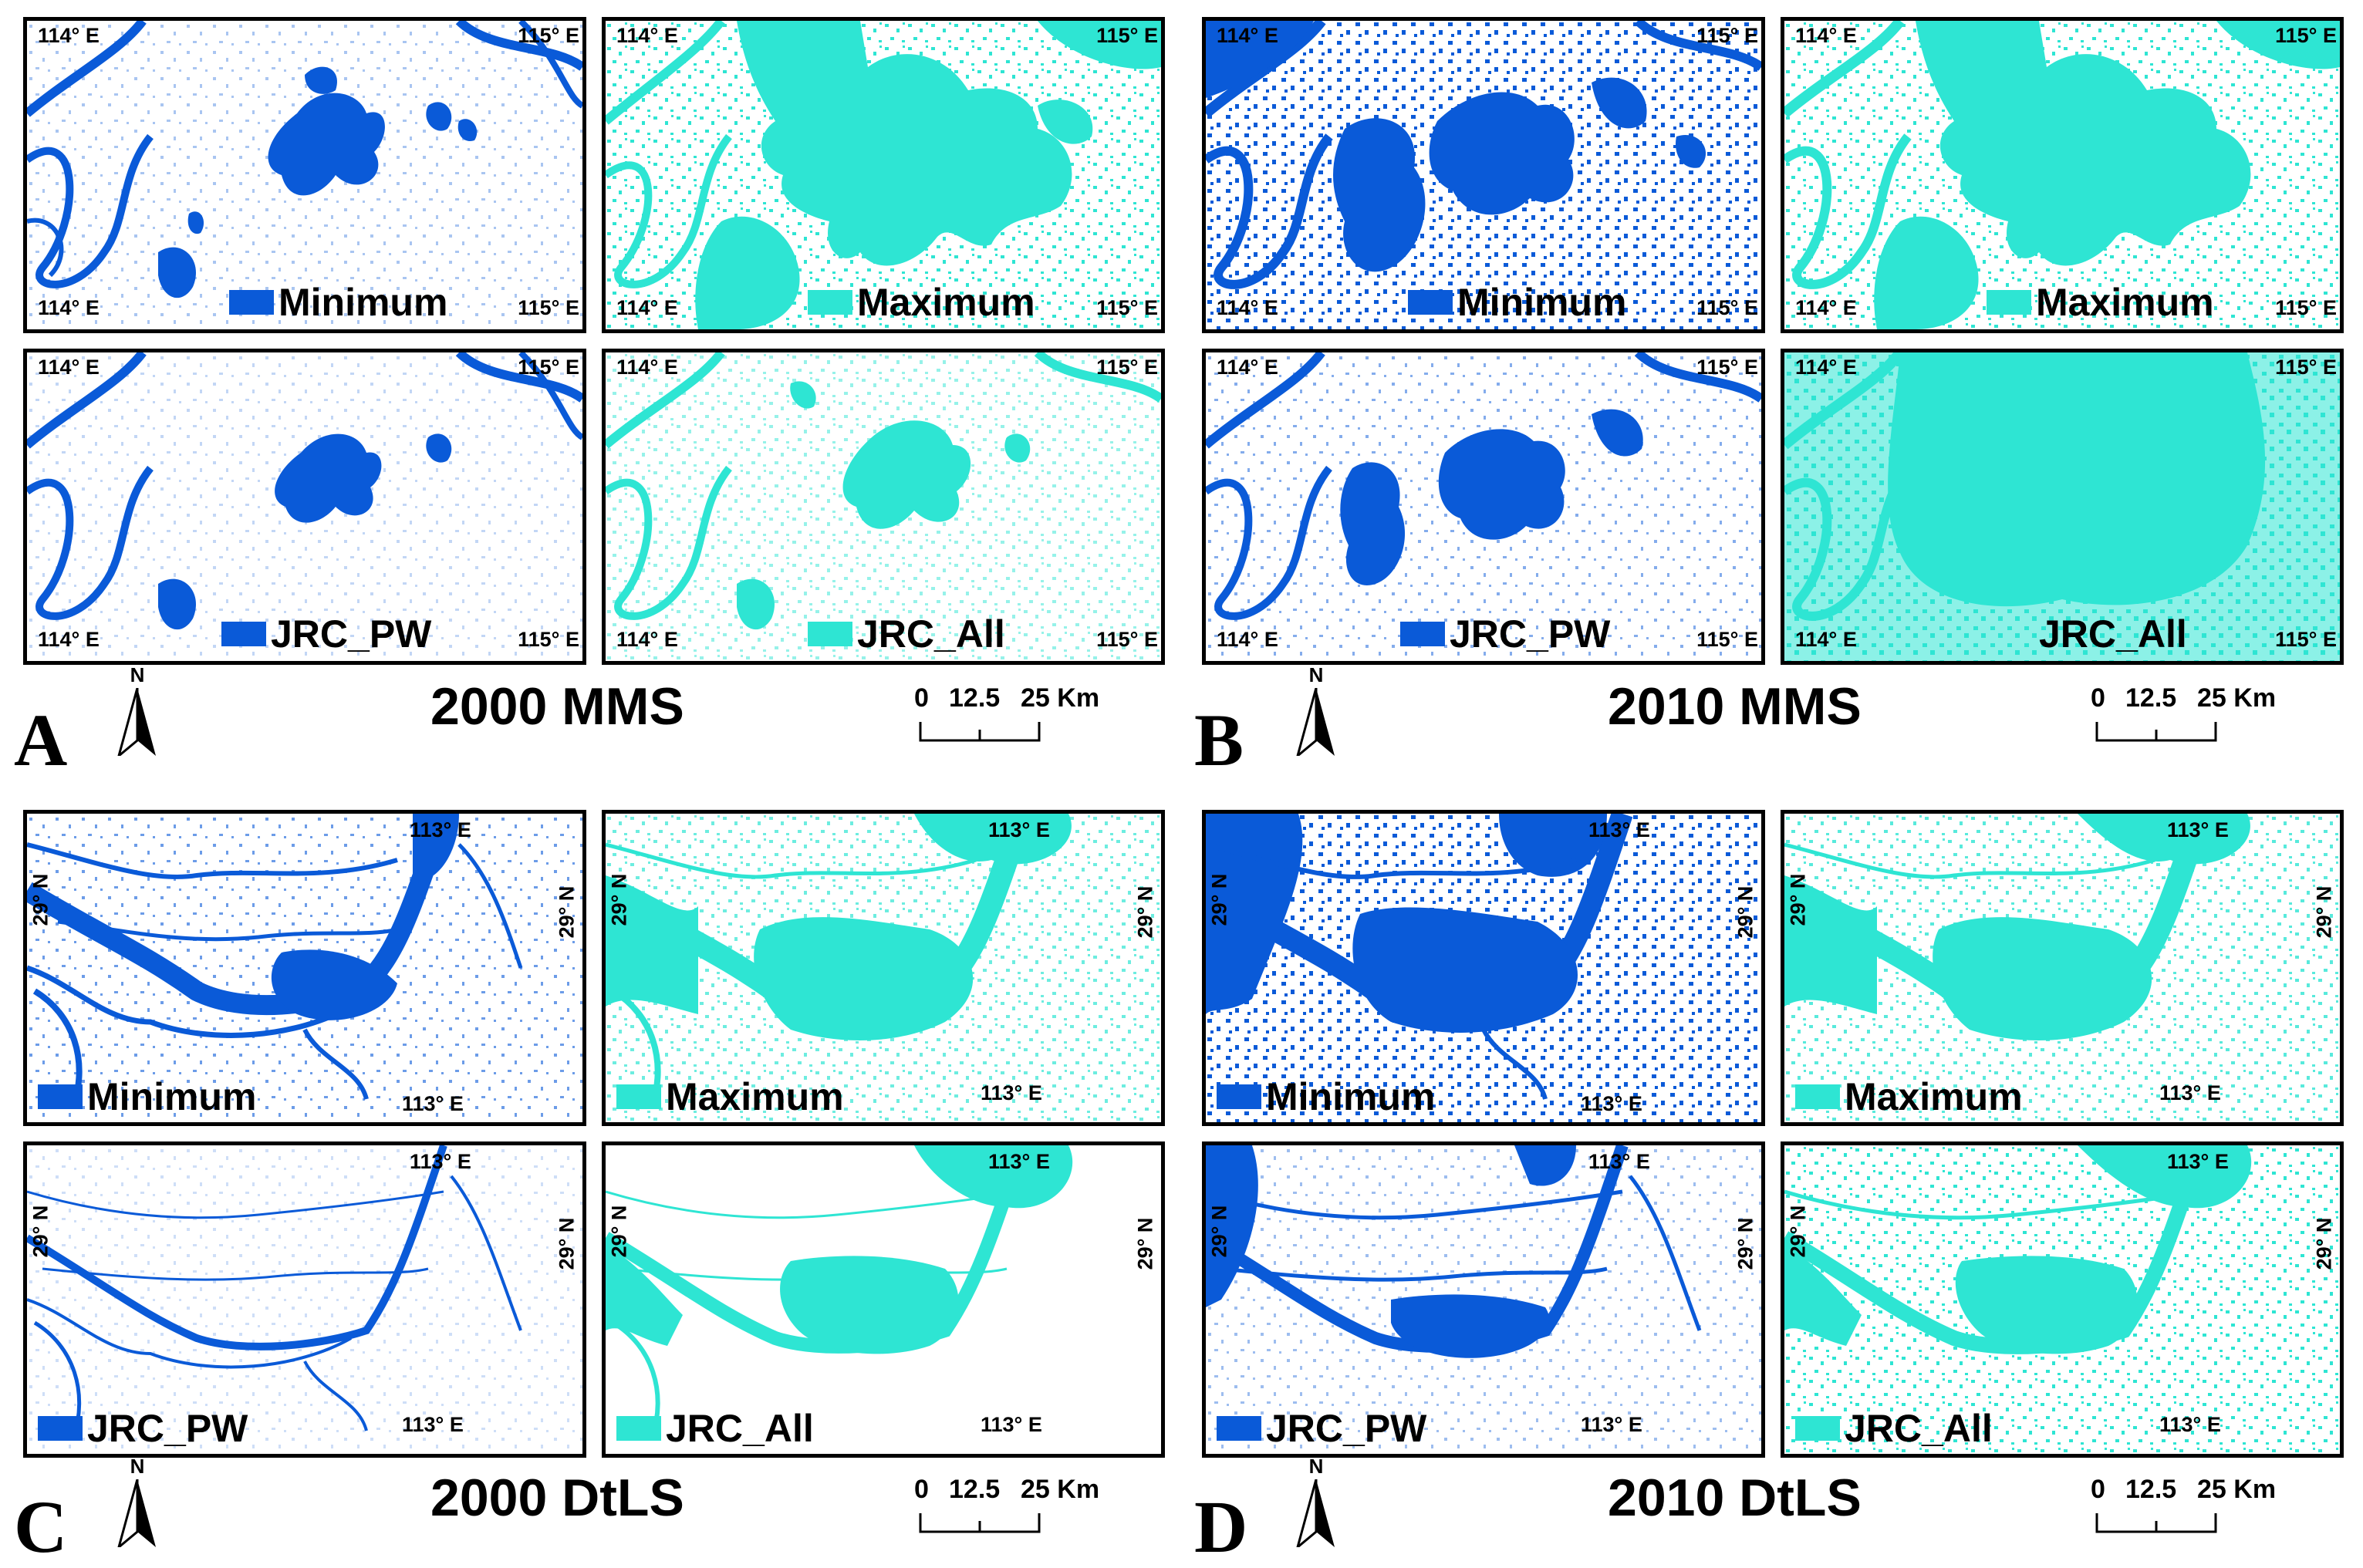 The height and width of the screenshot is (1568, 2363). I want to click on scale-bar-d: 0 12.5 25 Km, so click(2187, 1507).